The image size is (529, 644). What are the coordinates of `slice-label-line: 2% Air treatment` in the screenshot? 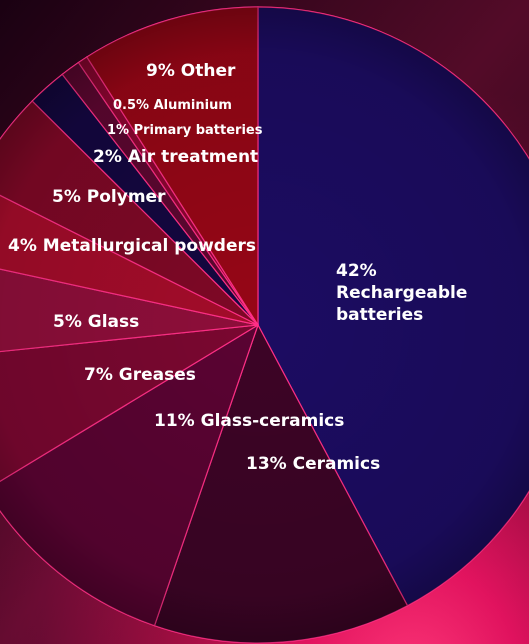 It's located at (175, 157).